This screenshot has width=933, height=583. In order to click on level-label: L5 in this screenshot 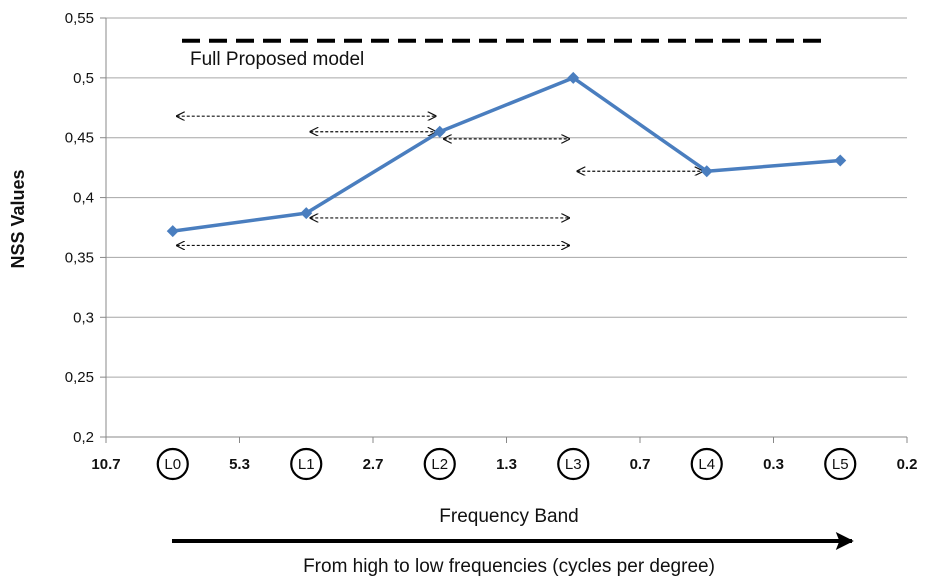, I will do `click(840, 464)`.